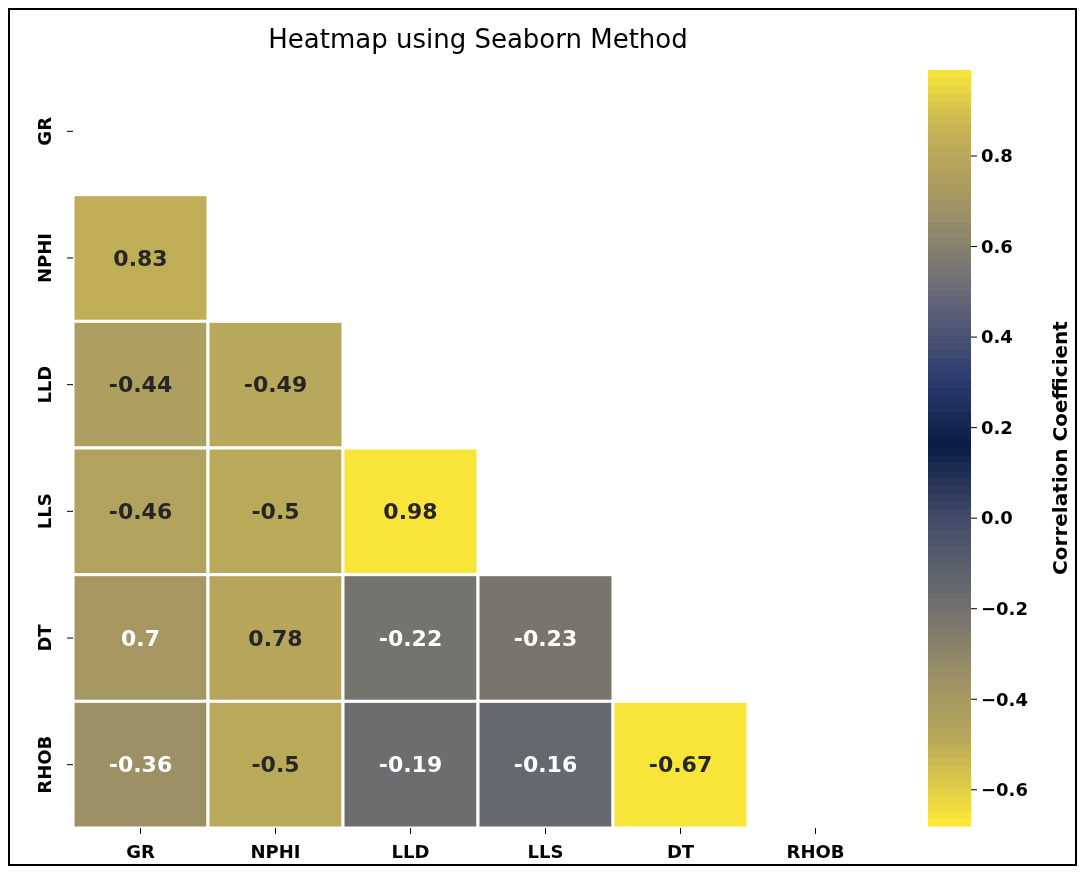 This screenshot has width=1085, height=874. Describe the element at coordinates (44, 511) in the screenshot. I see `y-tick-label: LLS` at that location.